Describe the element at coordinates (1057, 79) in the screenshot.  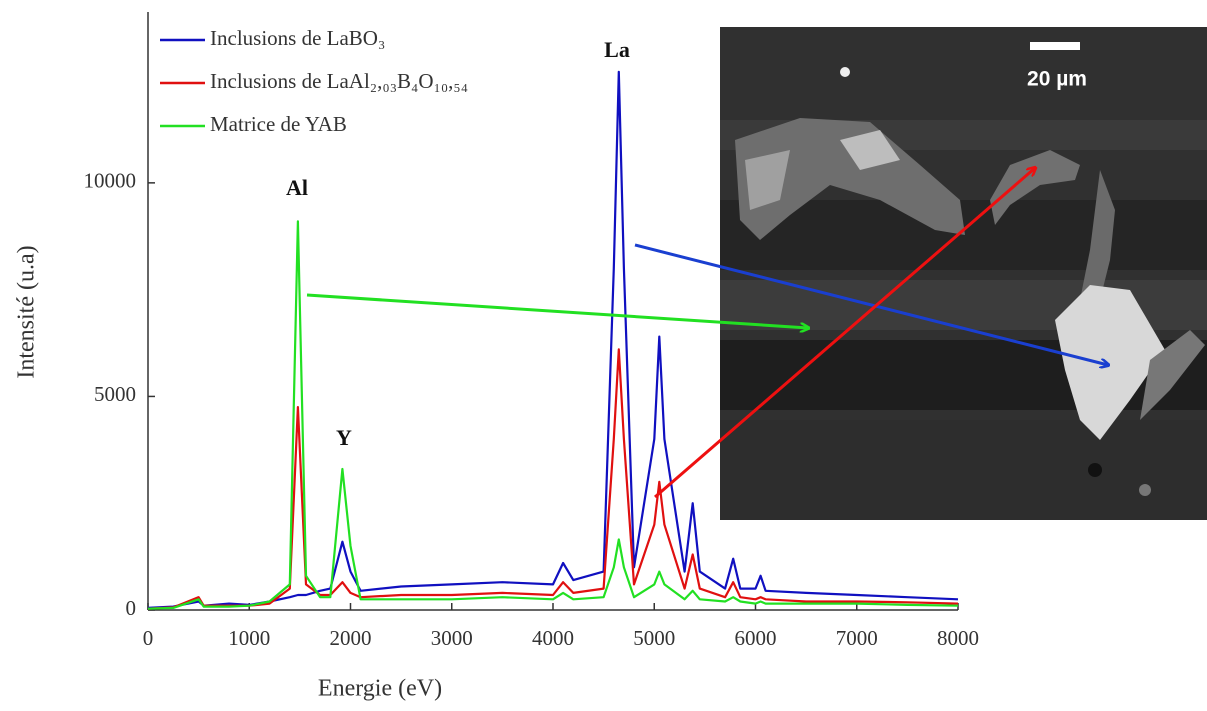
I see `annotation: 20 µm` at that location.